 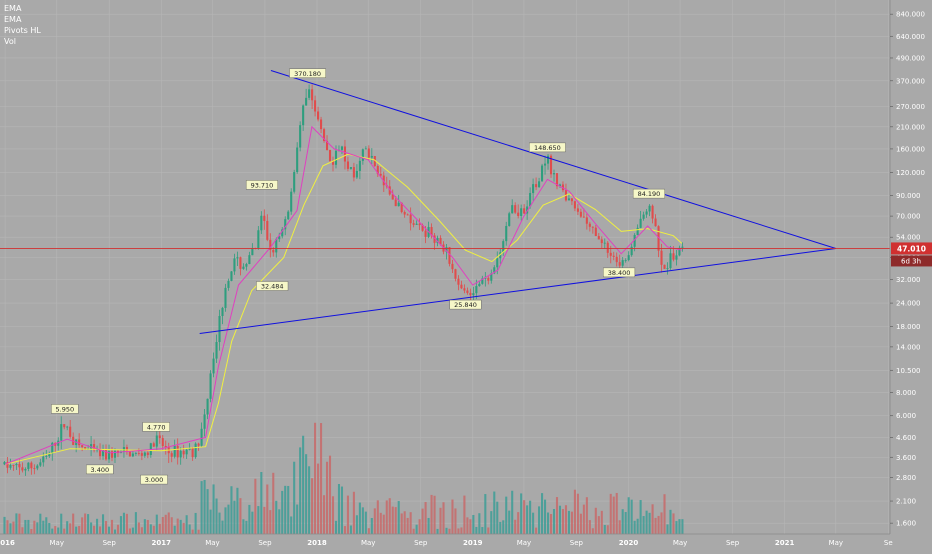 What do you see at coordinates (272, 286) in the screenshot?
I see `pivot-label: 32.484` at bounding box center [272, 286].